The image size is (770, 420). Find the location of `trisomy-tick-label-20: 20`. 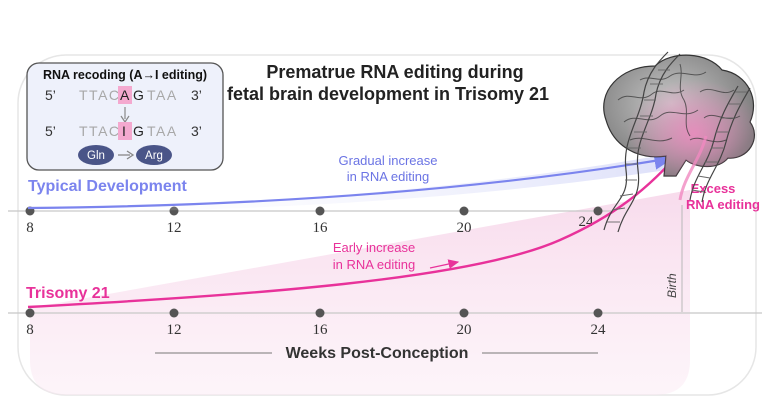

trisomy-tick-label-20: 20 is located at coordinates (464, 330).